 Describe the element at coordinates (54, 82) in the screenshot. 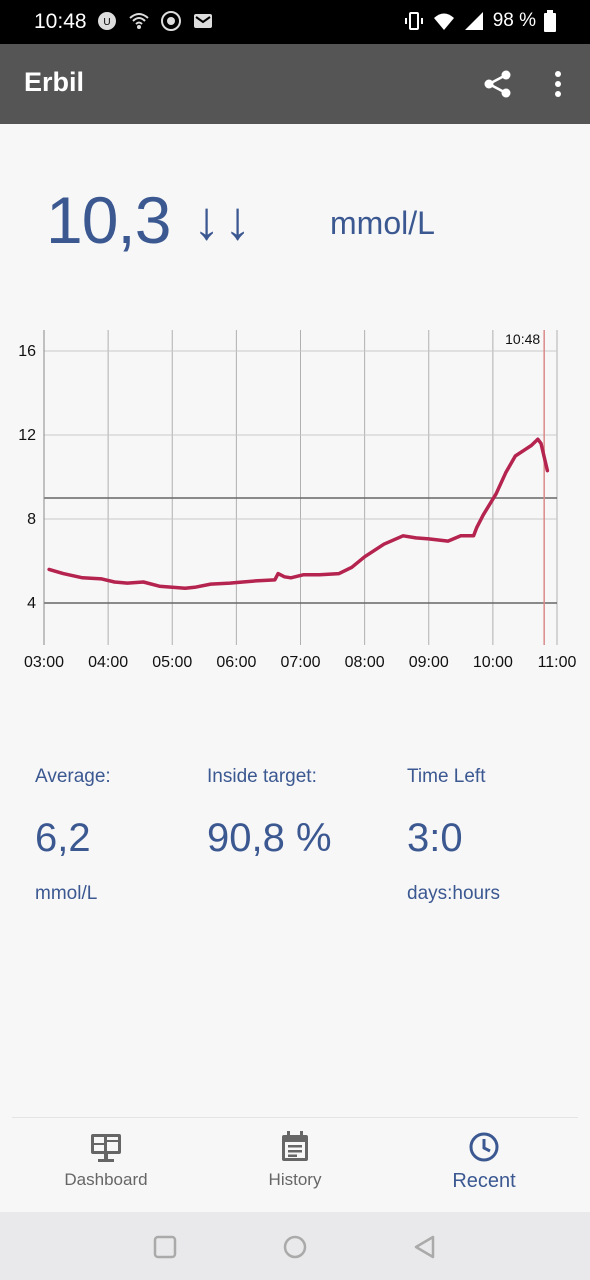

I see `app-title: Erbil` at that location.